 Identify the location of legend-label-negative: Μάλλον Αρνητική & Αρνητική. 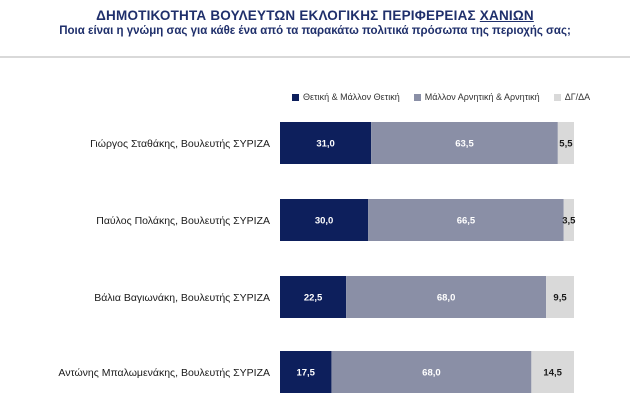
(482, 97).